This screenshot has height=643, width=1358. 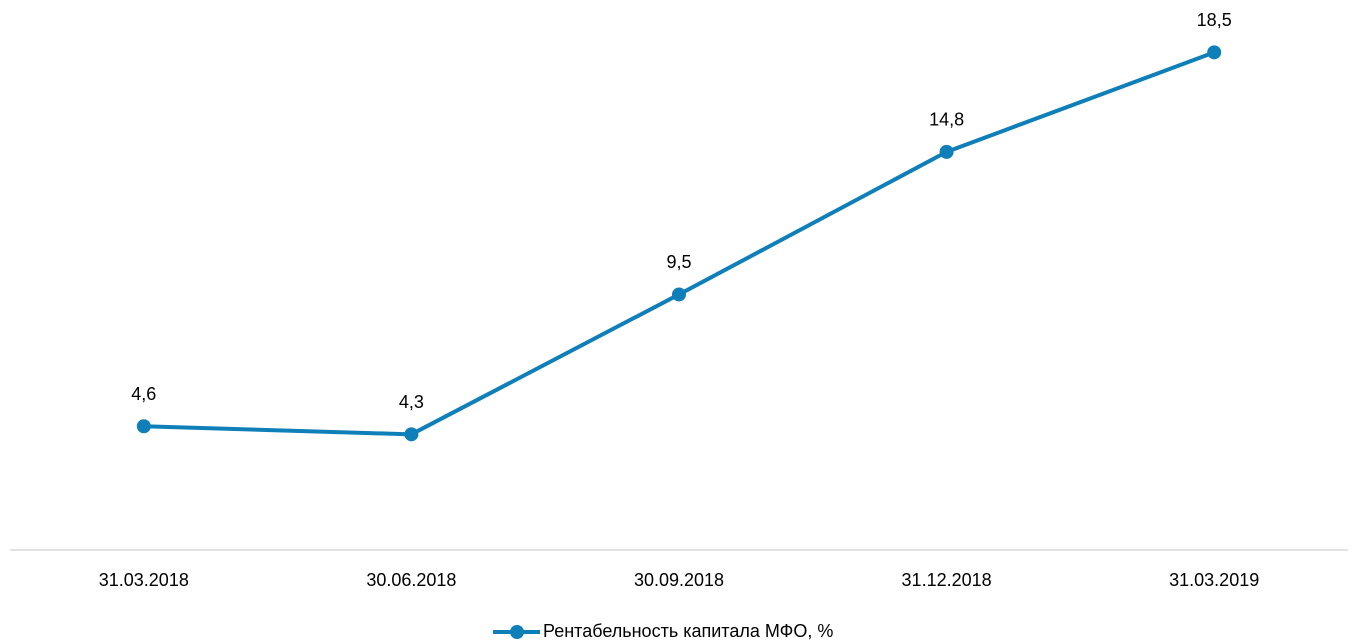 What do you see at coordinates (946, 120) in the screenshot?
I see `data-label: 14,8` at bounding box center [946, 120].